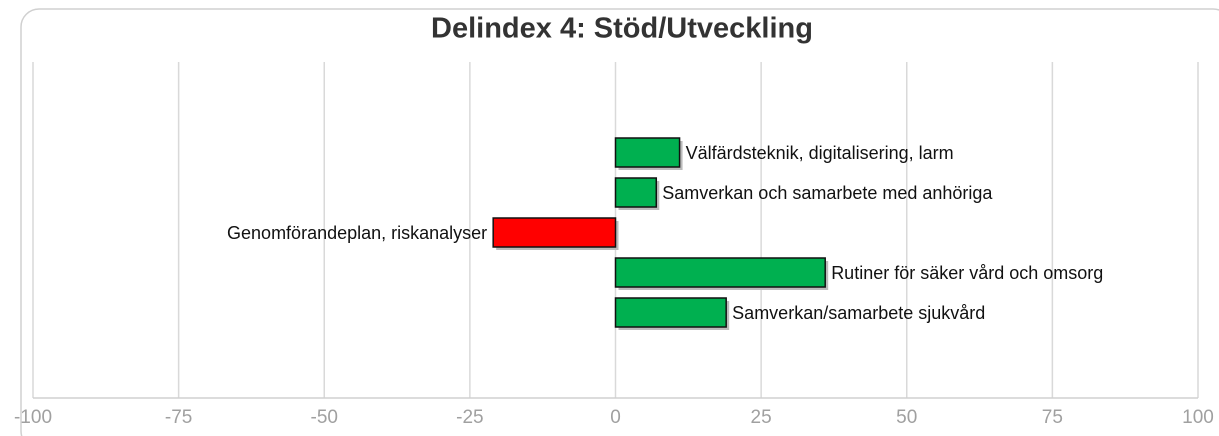 The image size is (1219, 436). What do you see at coordinates (622, 29) in the screenshot?
I see `chart-title: Delindex 4: Stöd/Utveckling` at bounding box center [622, 29].